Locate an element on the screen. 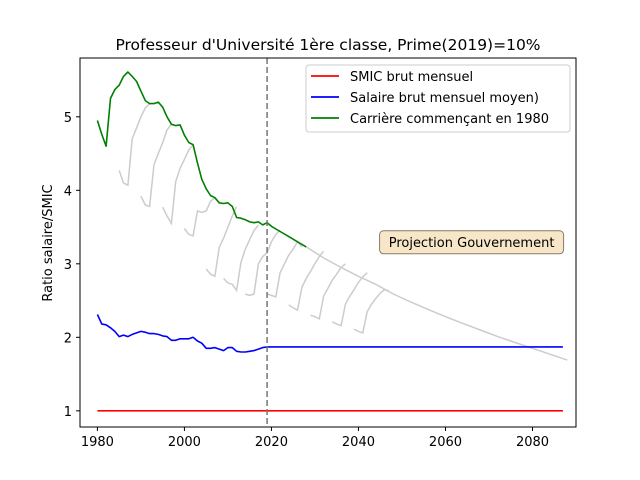  x-axis: 1980 2000 2020 2040 2060 2080 is located at coordinates (315, 438).